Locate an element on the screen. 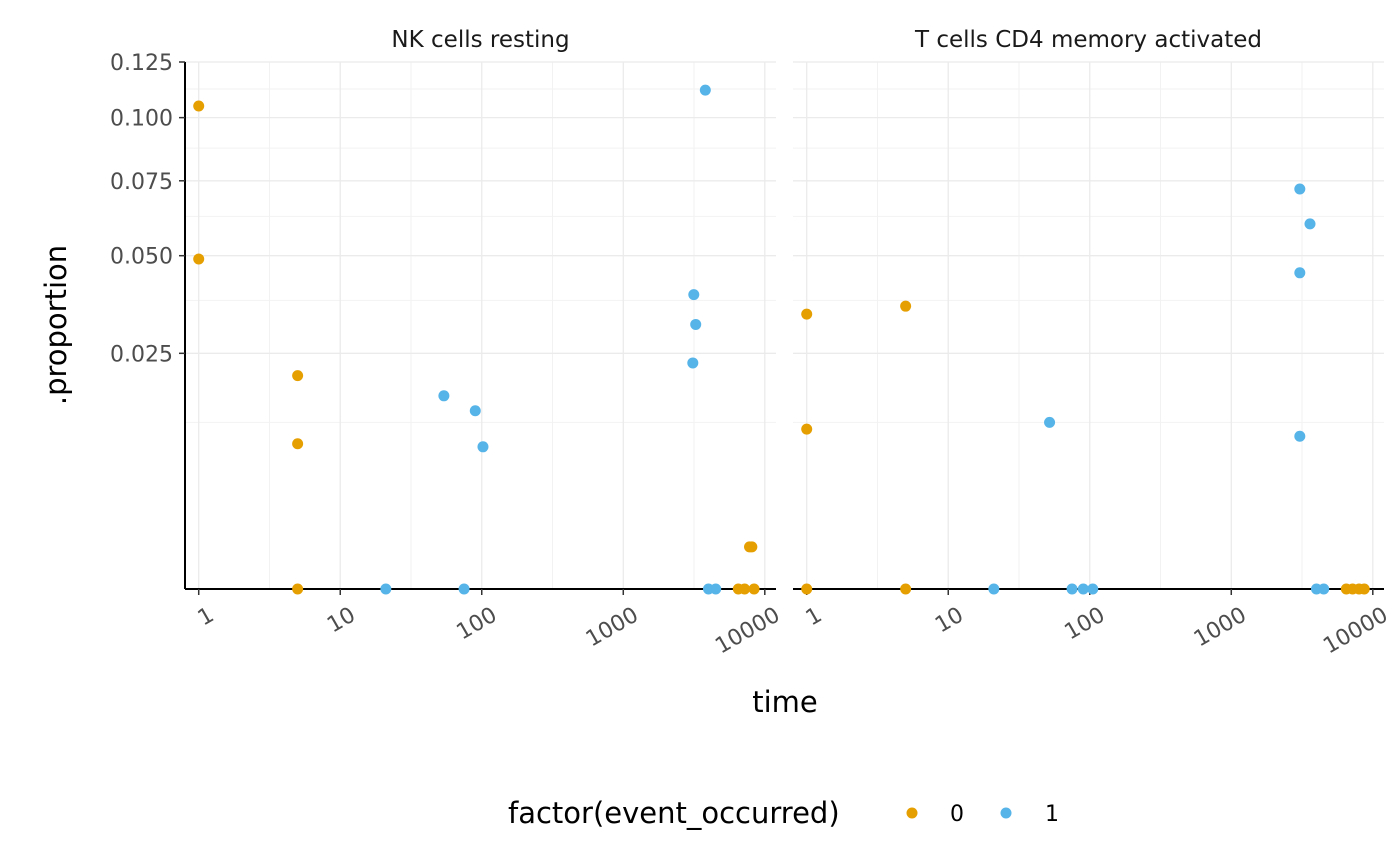 The height and width of the screenshot is (865, 1400). y-axis-title: .proportion is located at coordinates (56, 325).